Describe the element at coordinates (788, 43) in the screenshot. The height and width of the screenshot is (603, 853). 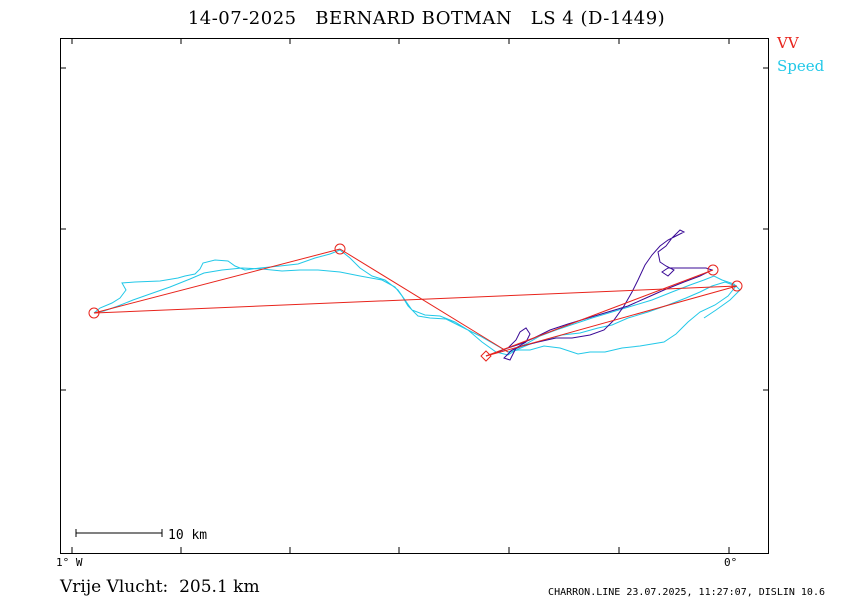
I see `legend-vv: VV` at that location.